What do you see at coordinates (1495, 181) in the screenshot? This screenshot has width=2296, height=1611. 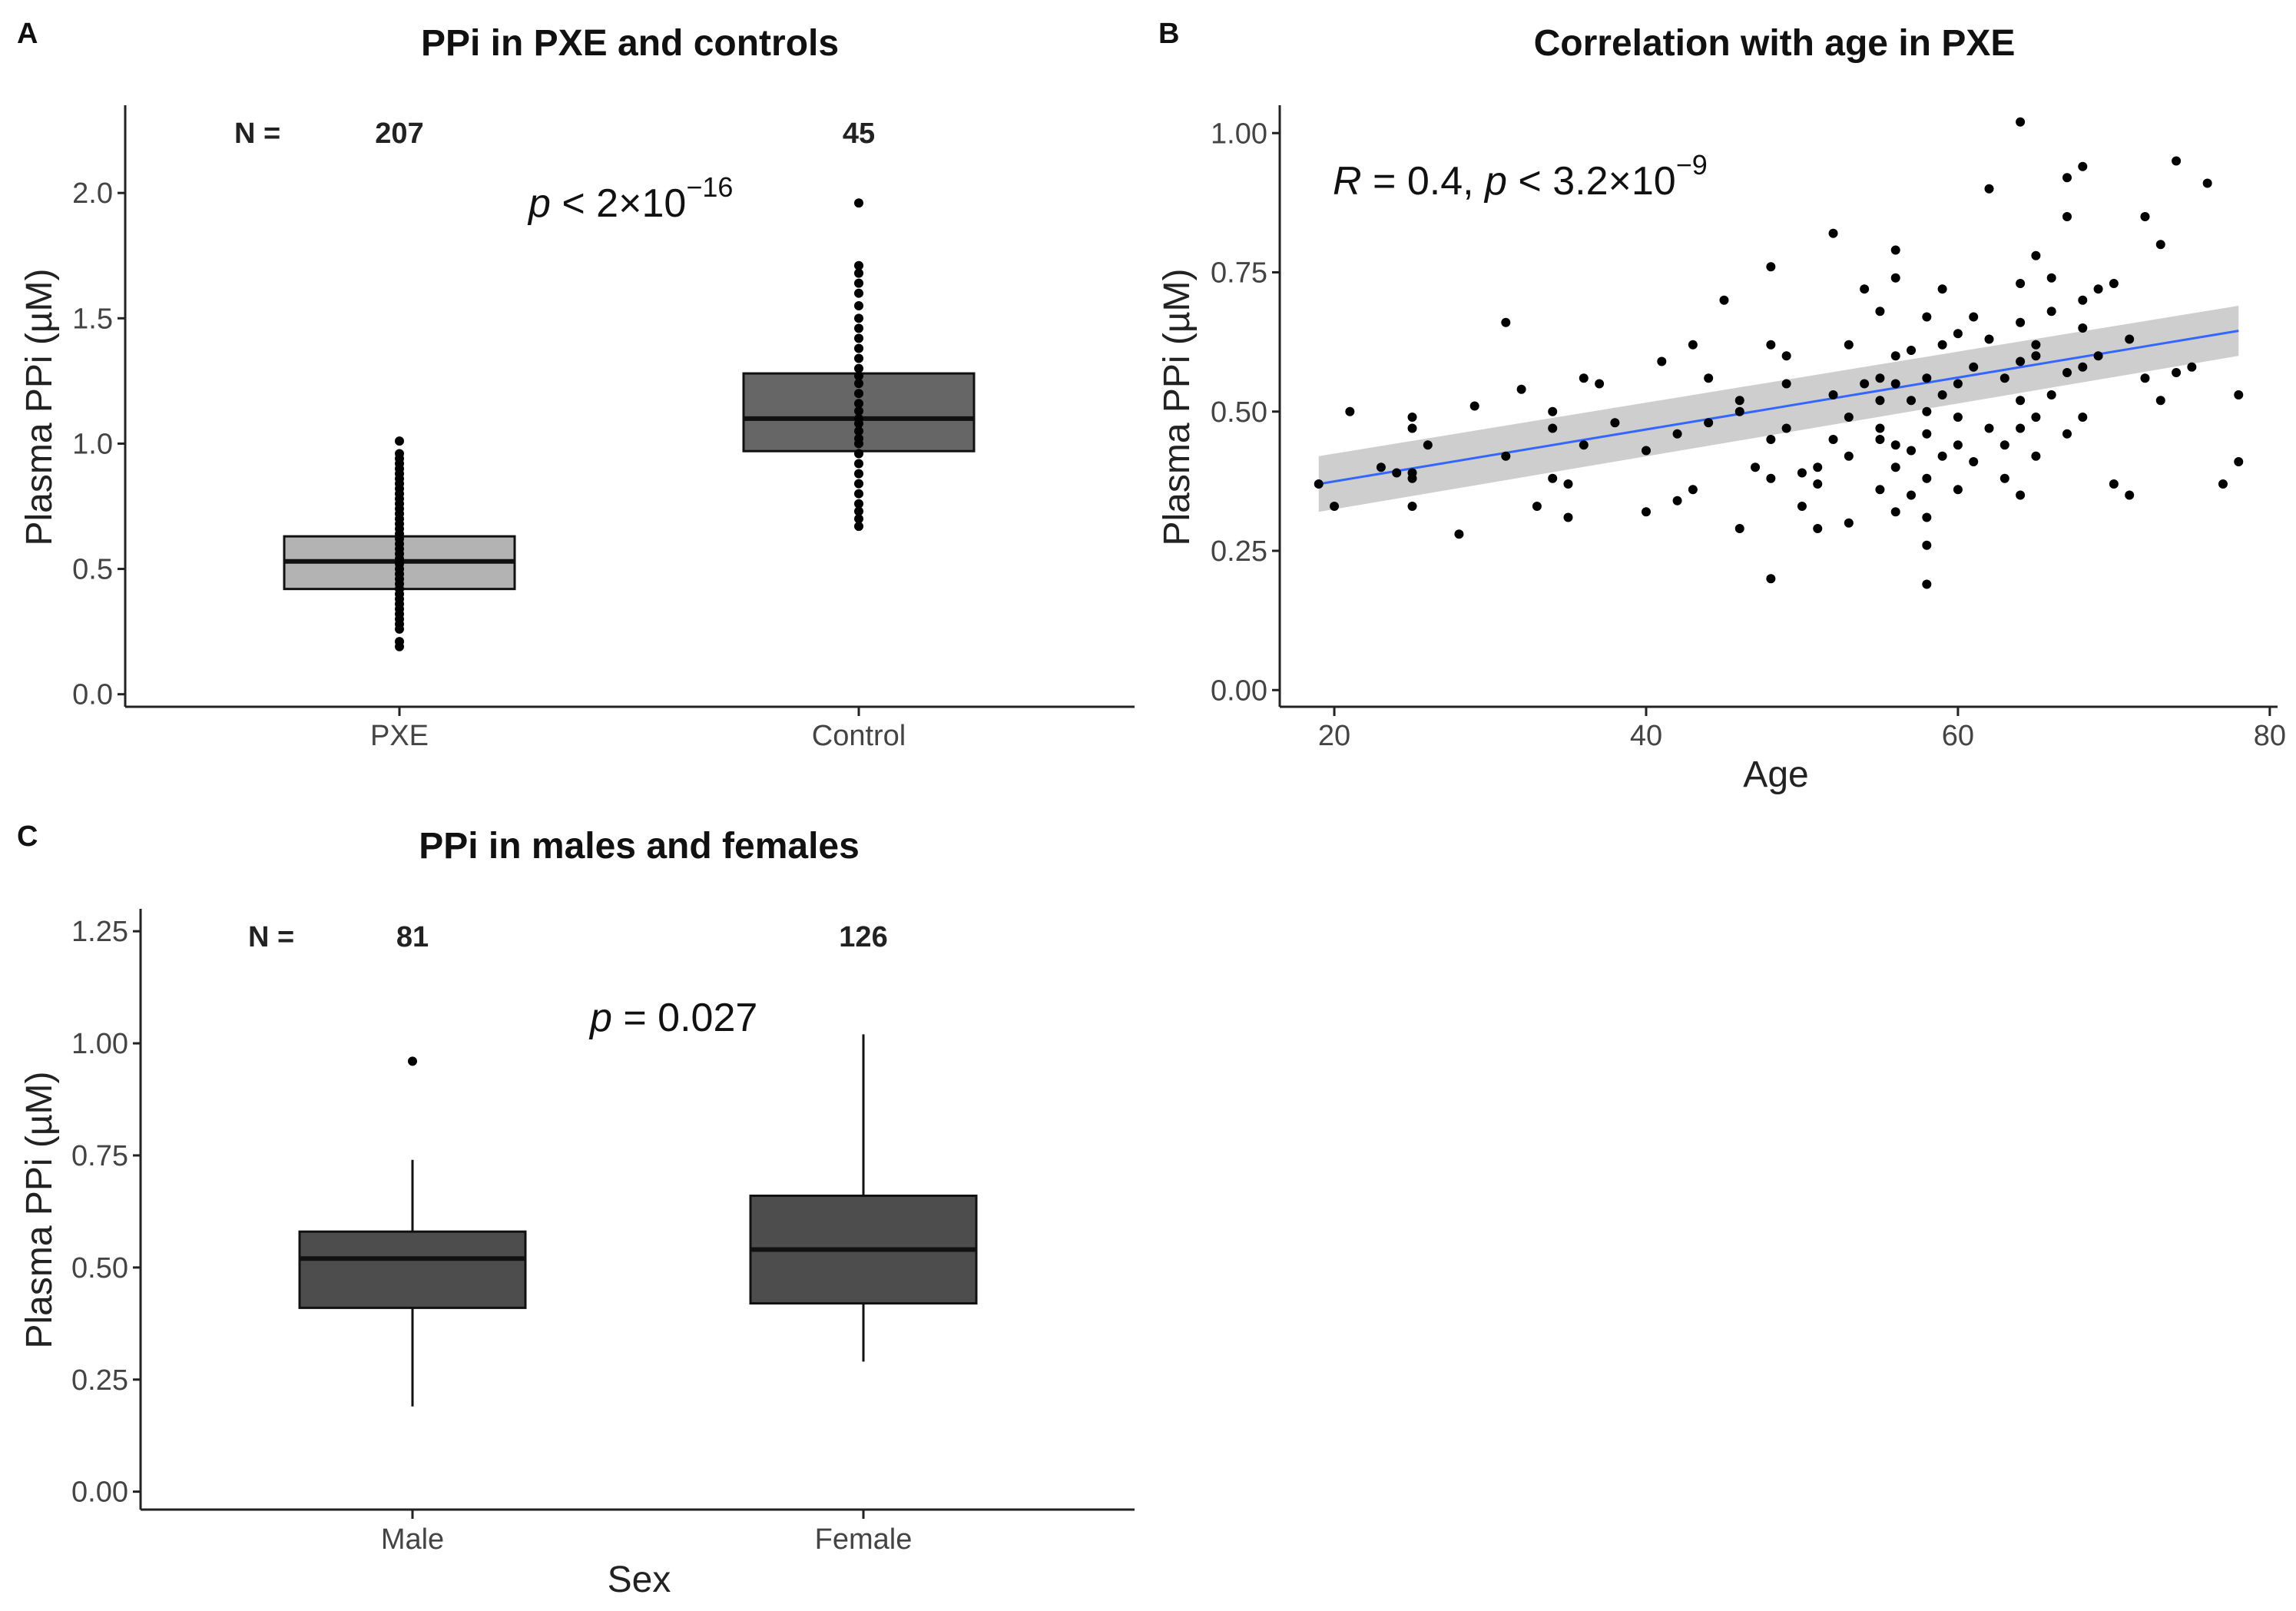 I see `panel-b-p-var: p` at bounding box center [1495, 181].